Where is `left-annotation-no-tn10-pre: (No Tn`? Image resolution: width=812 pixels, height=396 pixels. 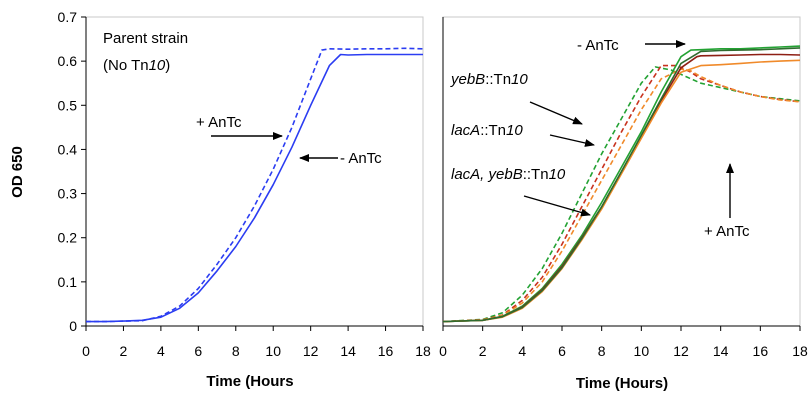
left-annotation-no-tn10-pre: (No Tn is located at coordinates (126, 65).